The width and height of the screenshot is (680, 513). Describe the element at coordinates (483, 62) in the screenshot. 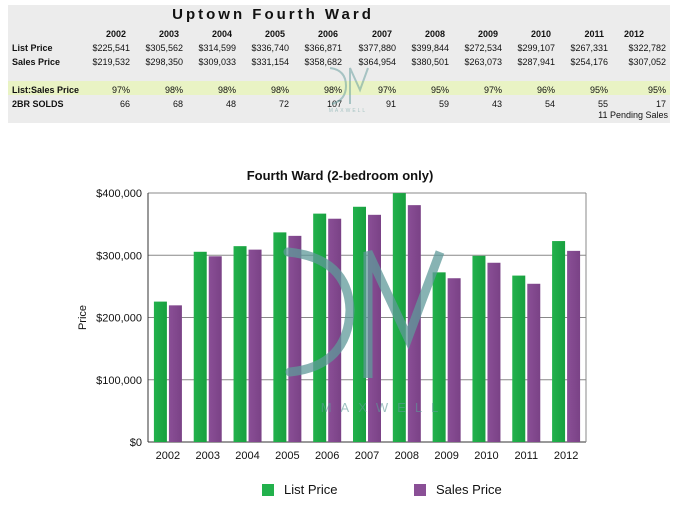

I see `table-cell: $263,073` at that location.